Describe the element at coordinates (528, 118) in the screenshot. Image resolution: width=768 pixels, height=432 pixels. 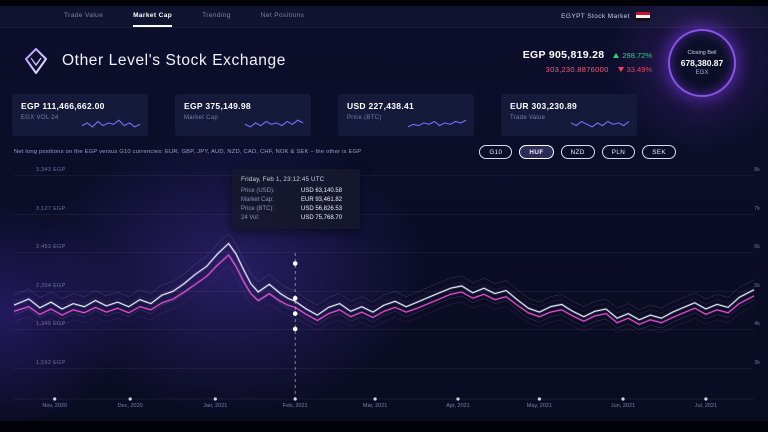
I see `stat-label: Trade Value` at that location.